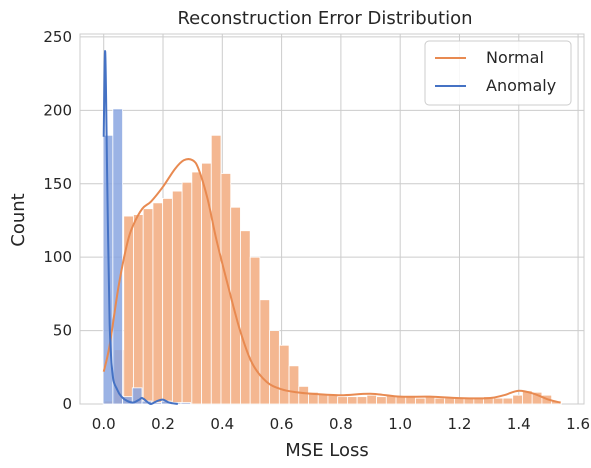  I want to click on x-tick-label: 0.4, so click(222, 424).